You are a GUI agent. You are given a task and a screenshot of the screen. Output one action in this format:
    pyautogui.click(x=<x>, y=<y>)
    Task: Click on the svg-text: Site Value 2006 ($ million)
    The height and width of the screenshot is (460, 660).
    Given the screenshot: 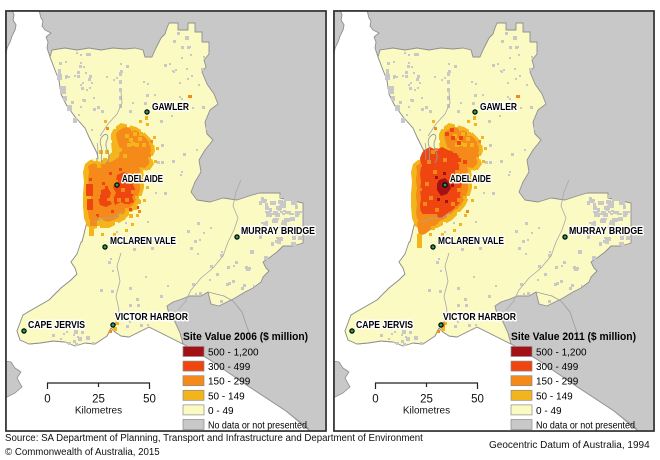 What is the action you would take?
    pyautogui.click(x=245, y=337)
    